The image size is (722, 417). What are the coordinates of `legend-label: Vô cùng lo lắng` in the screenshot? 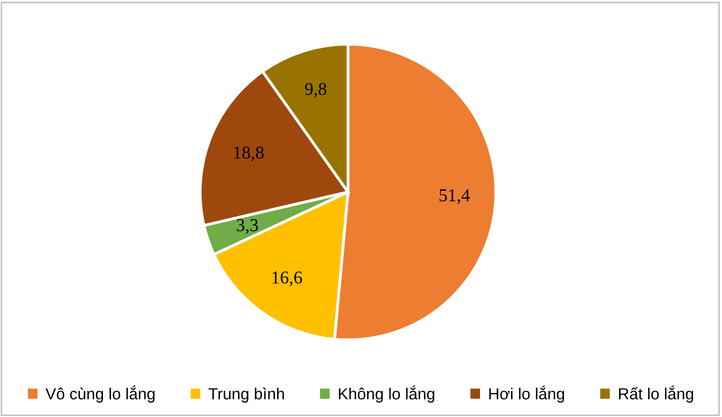 It's located at (100, 394).